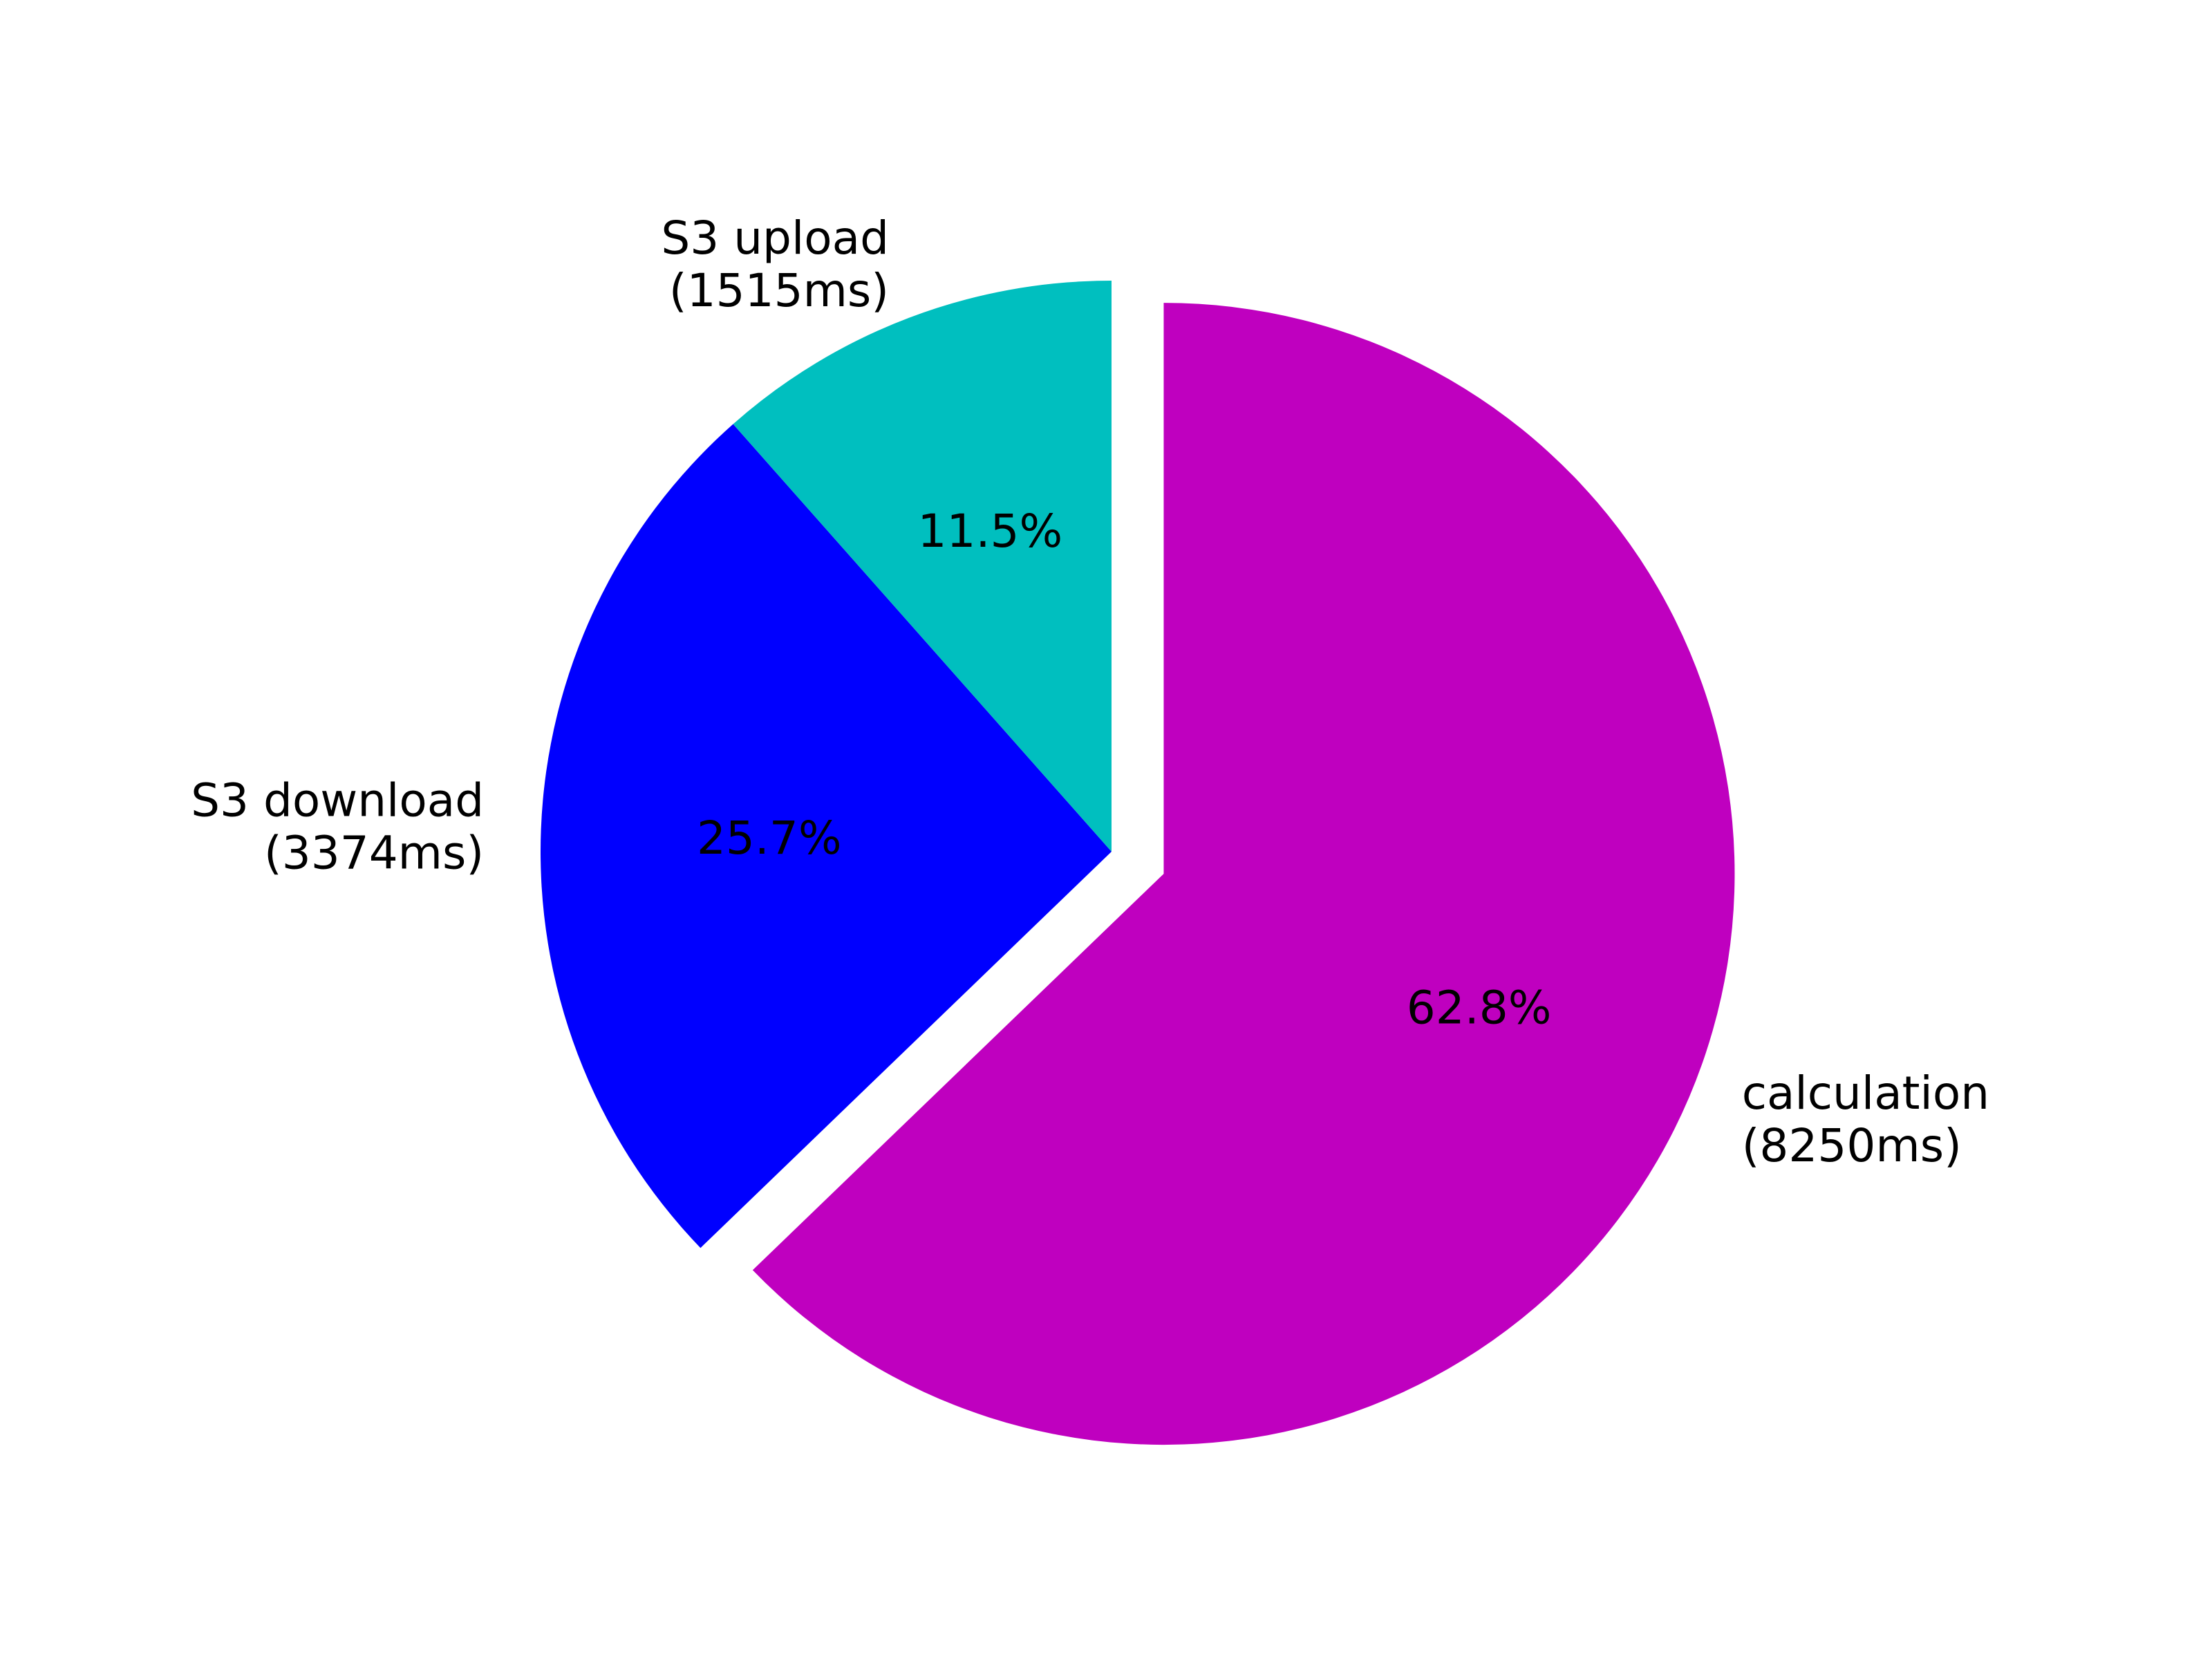 This screenshot has width=2212, height=1659. I want to click on pie-percent-label-s3-upload: 11.5%, so click(990, 531).